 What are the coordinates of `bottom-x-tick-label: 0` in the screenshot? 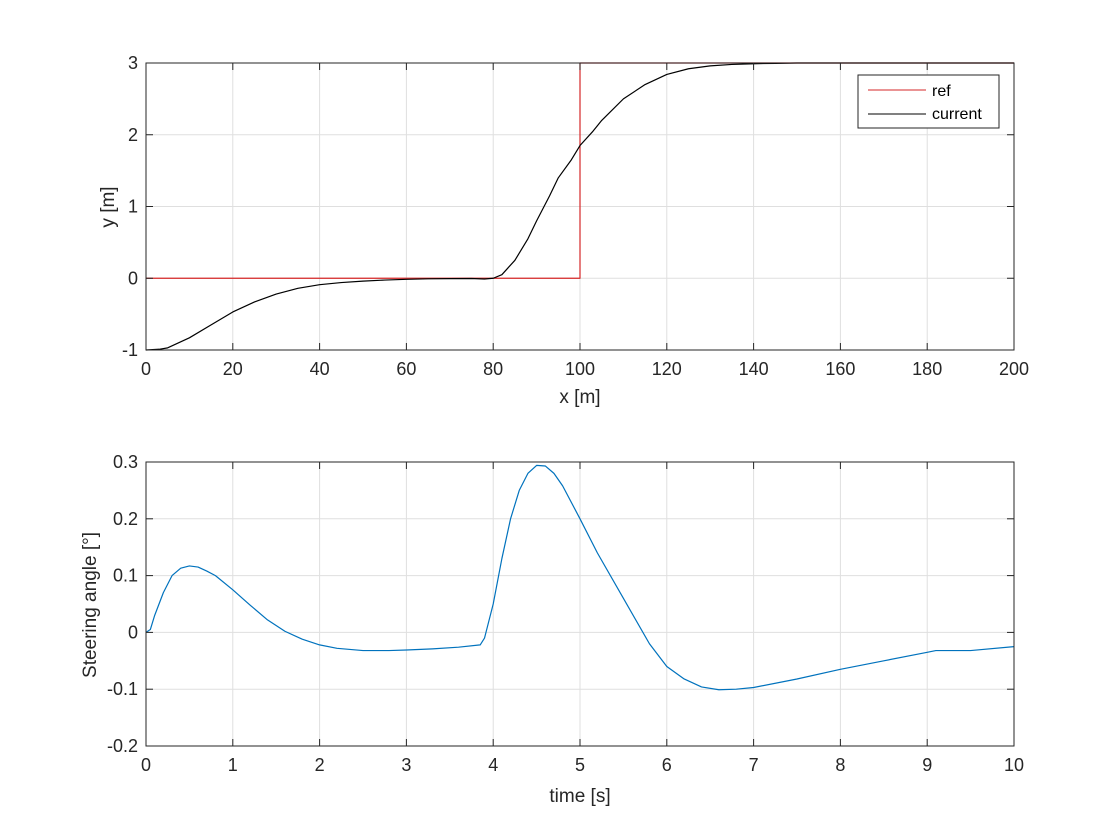 It's located at (146, 765).